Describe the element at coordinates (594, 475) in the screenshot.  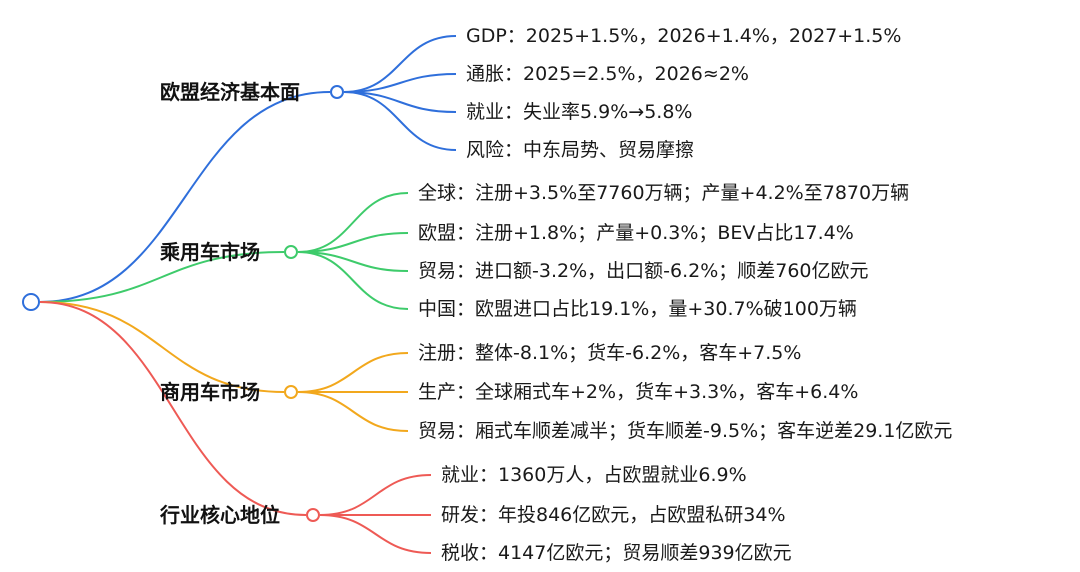
I see `leaf-industry-employment: 就业：1360万人，占欧盟就业6.9%` at that location.